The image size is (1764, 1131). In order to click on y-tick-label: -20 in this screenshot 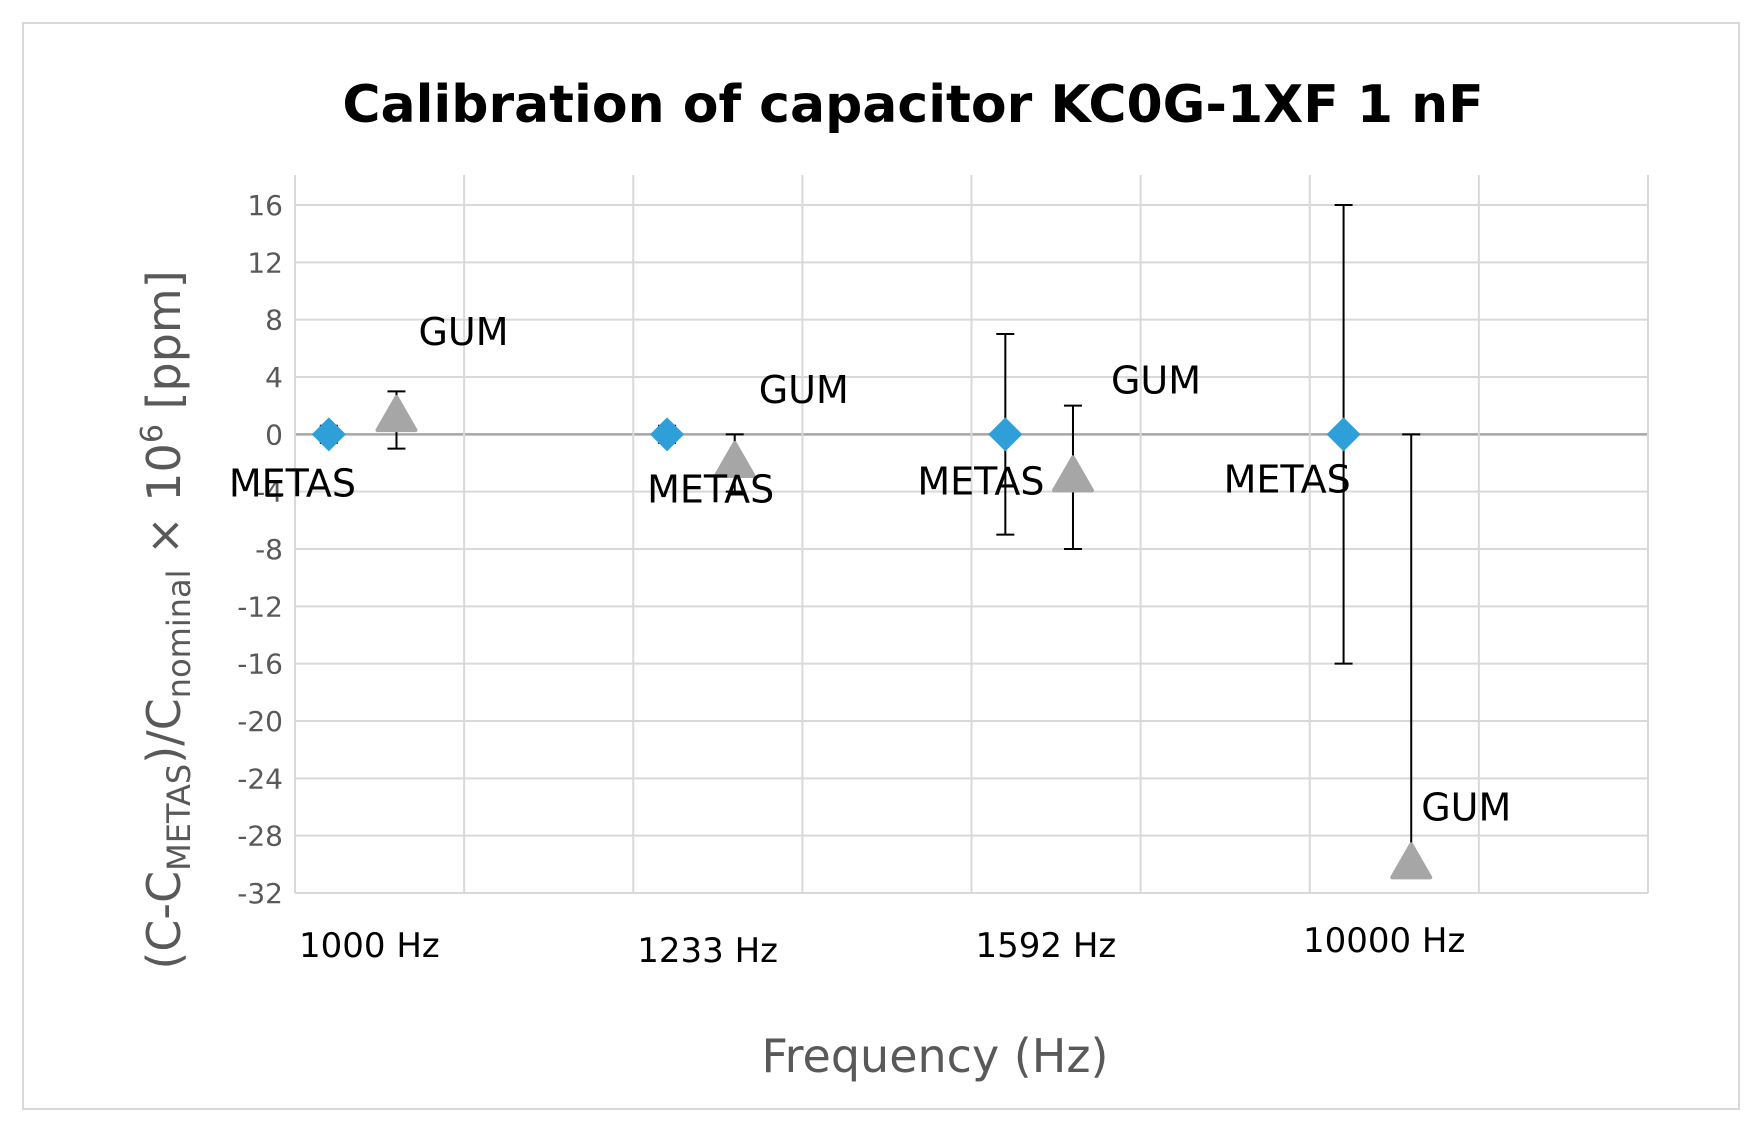, I will do `click(260, 721)`.